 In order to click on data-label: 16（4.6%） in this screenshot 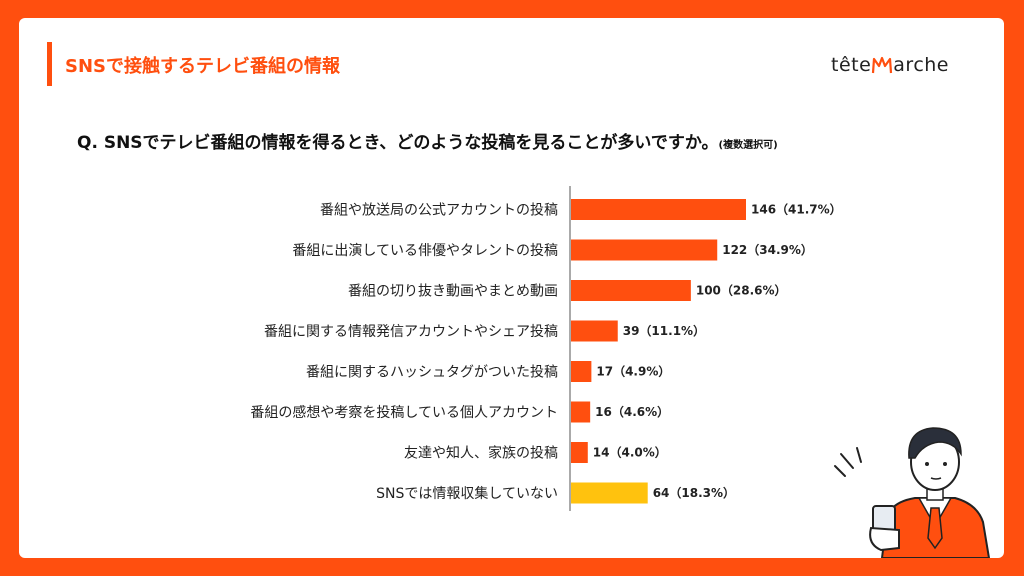, I will do `click(632, 411)`.